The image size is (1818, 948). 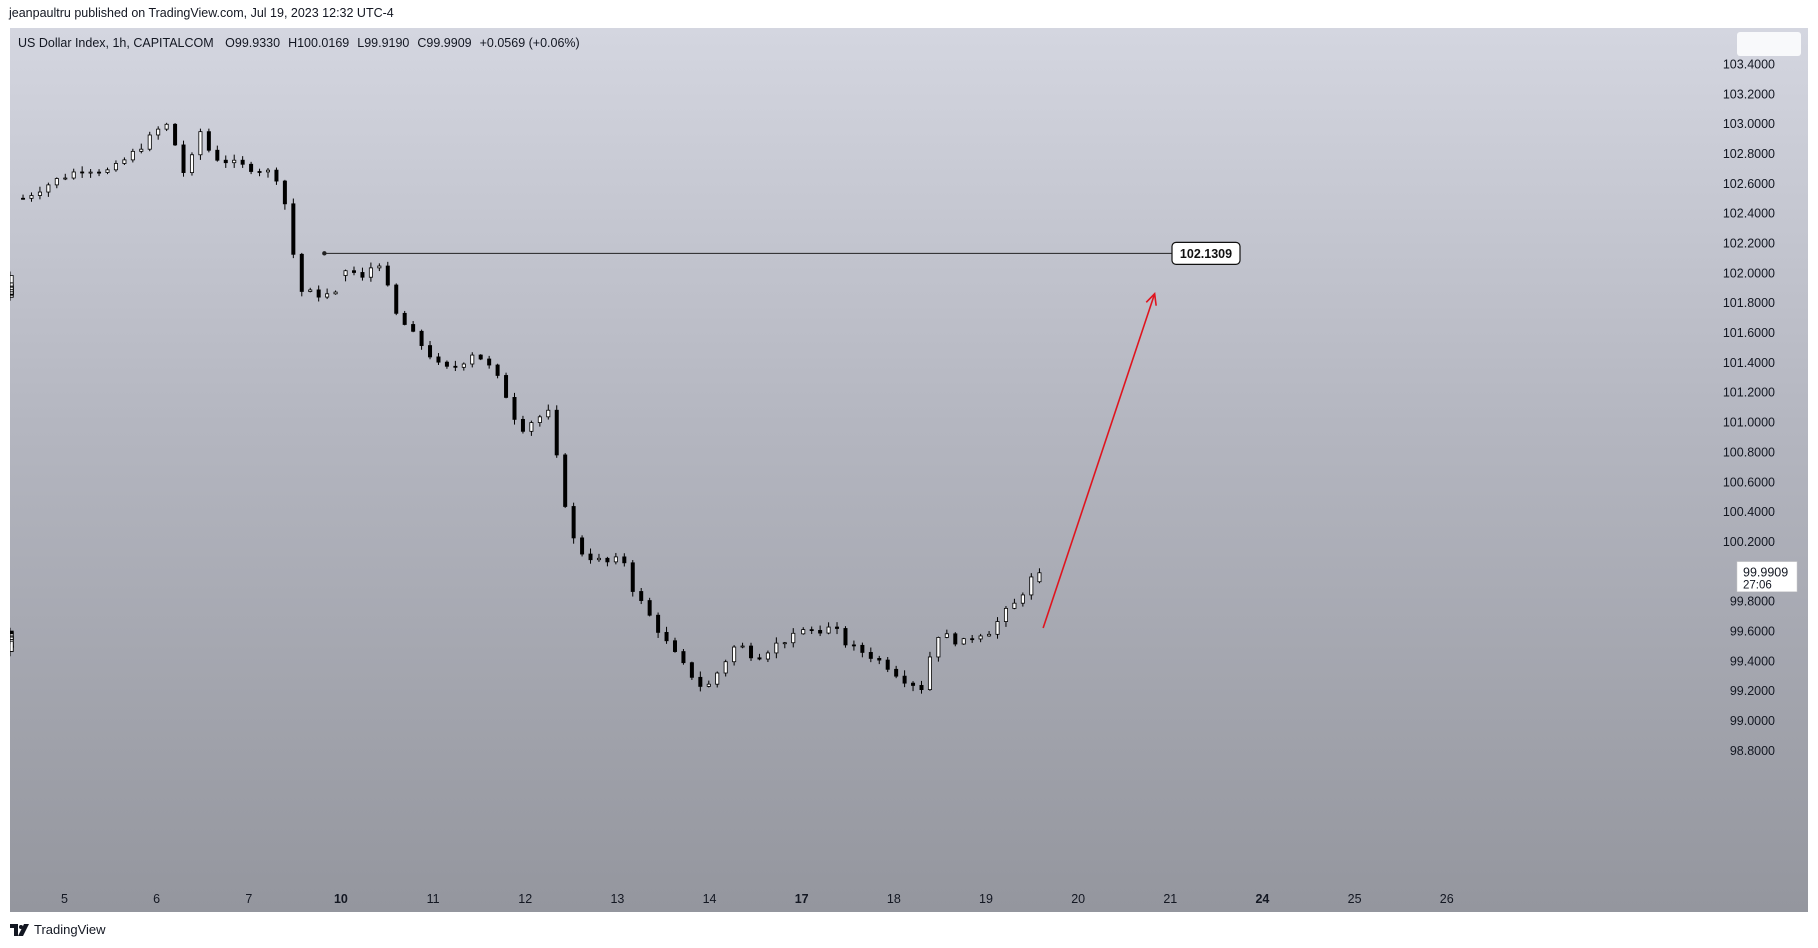 I want to click on y-tick-label: 103.4000, so click(x=1749, y=65).